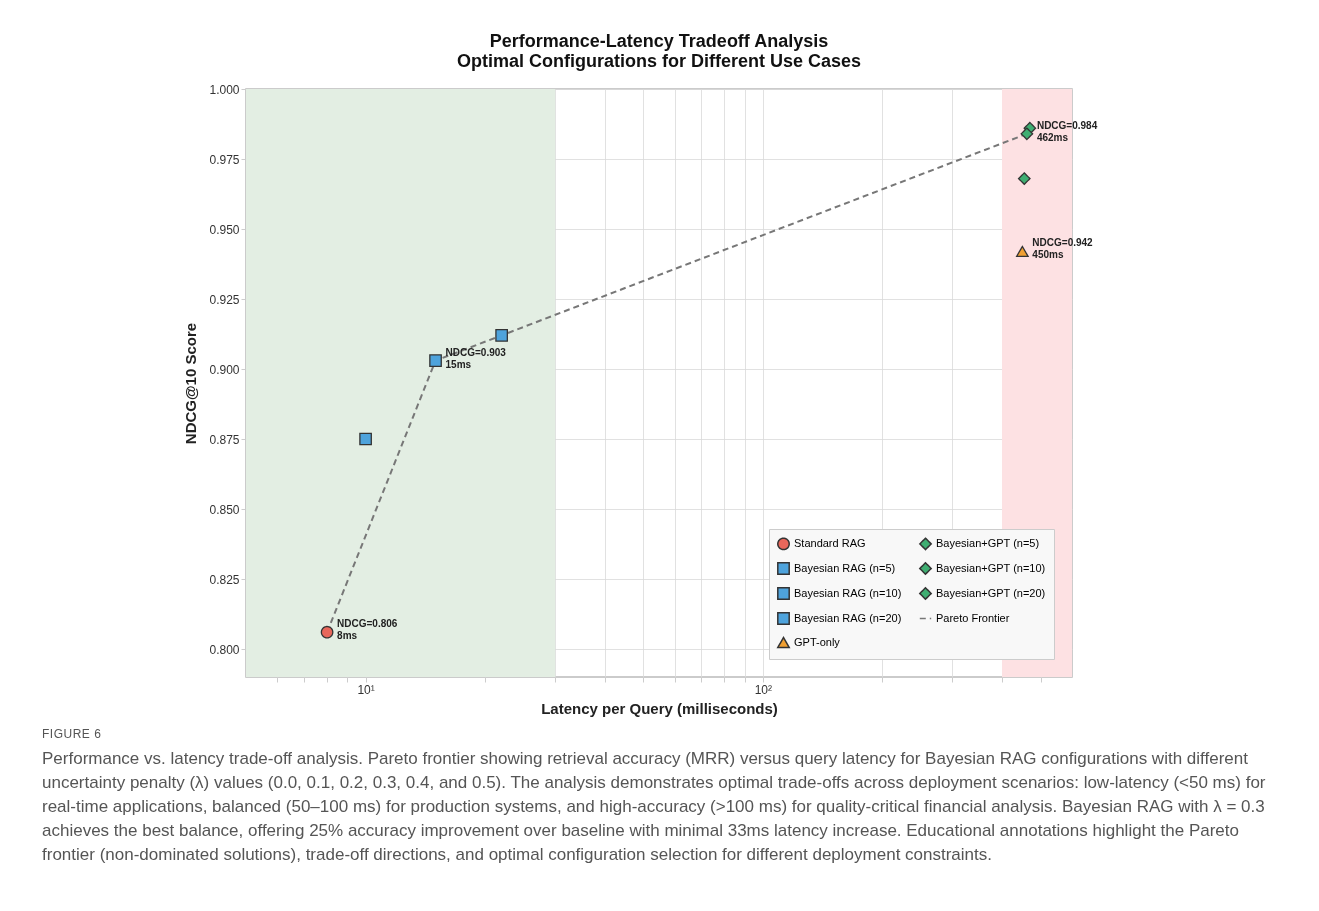  What do you see at coordinates (366, 689) in the screenshot?
I see `x-tick-label: 10¹` at bounding box center [366, 689].